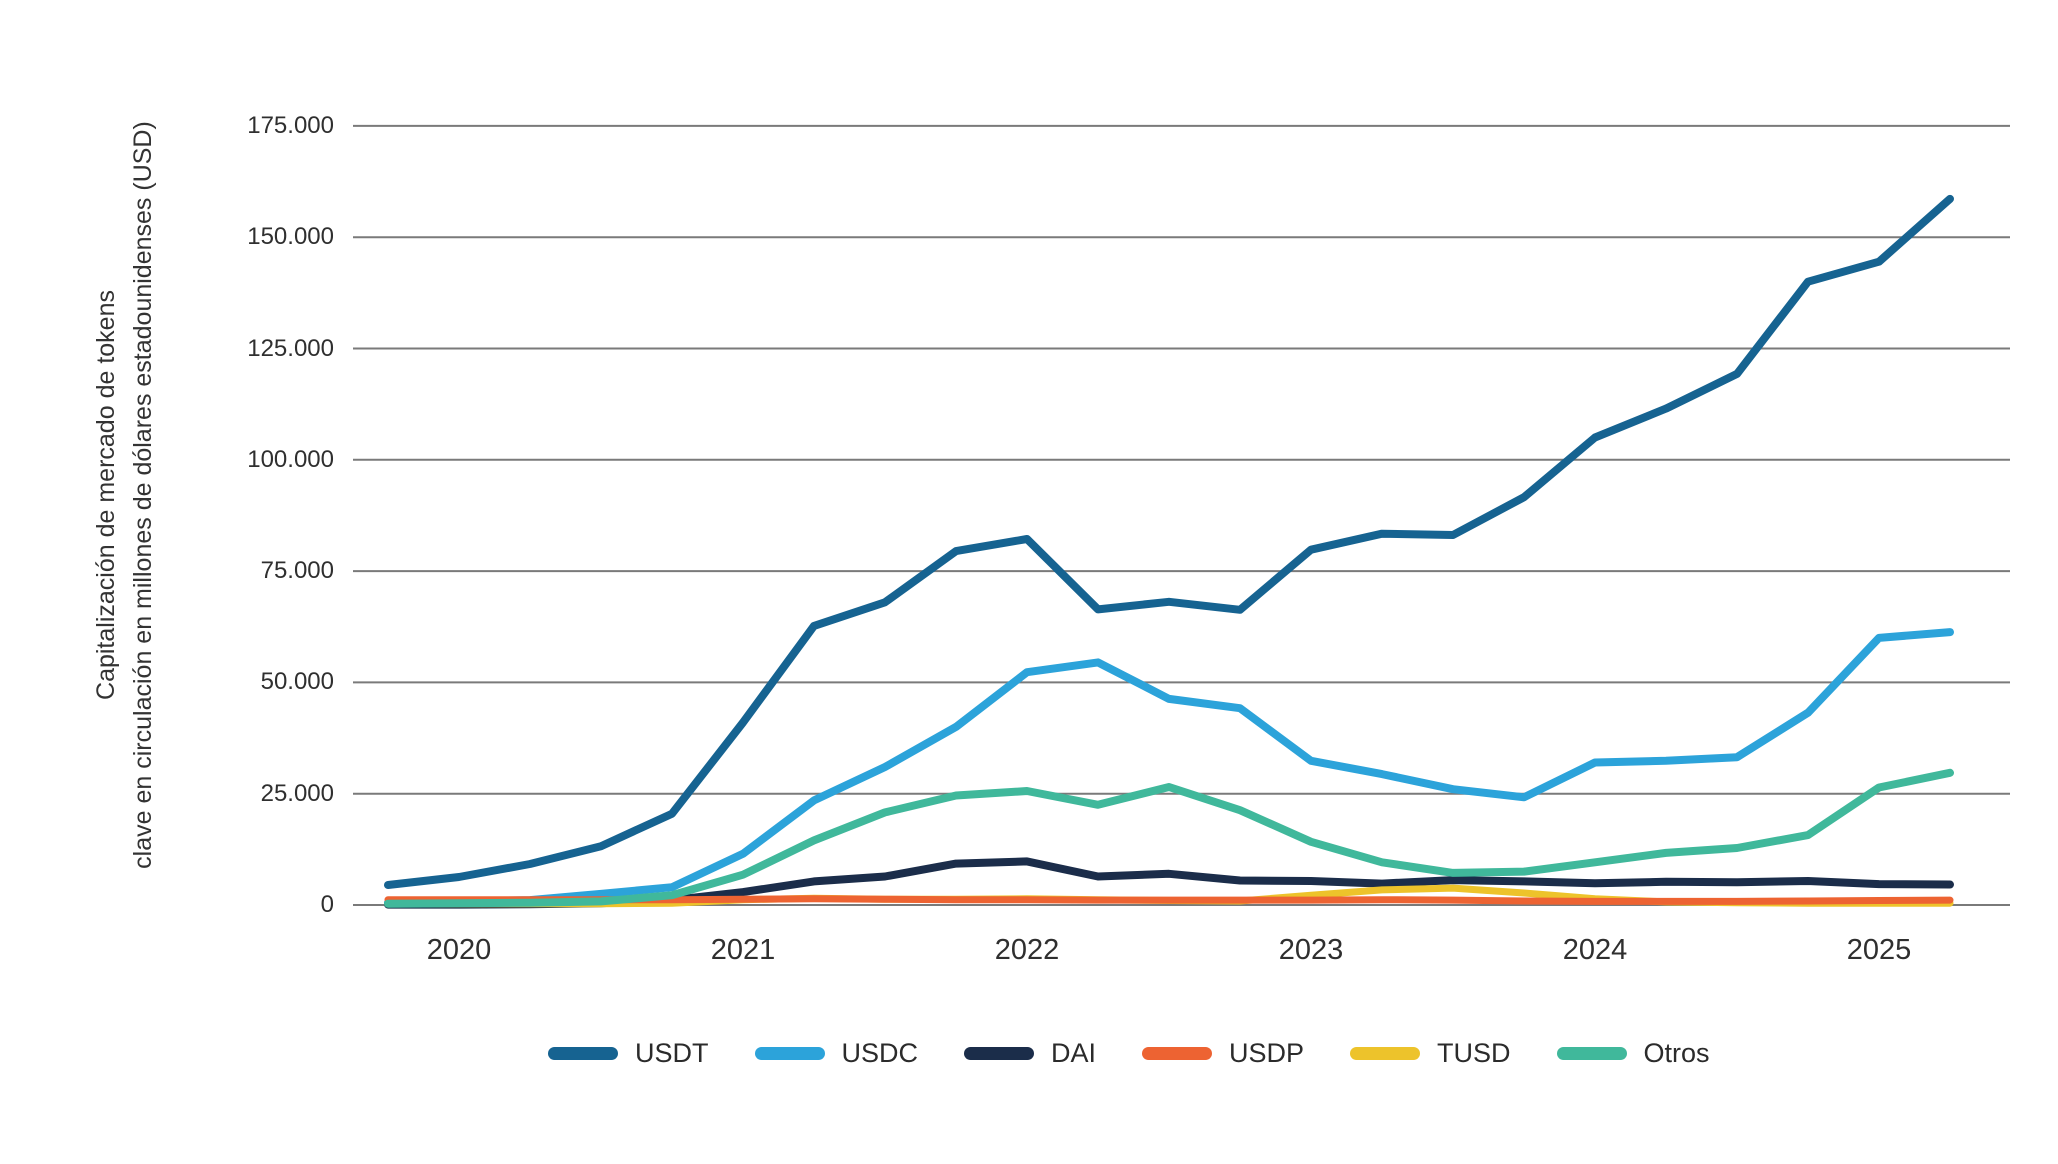 This screenshot has height=1164, width=2058. I want to click on series-line-otros, so click(1169, 838).